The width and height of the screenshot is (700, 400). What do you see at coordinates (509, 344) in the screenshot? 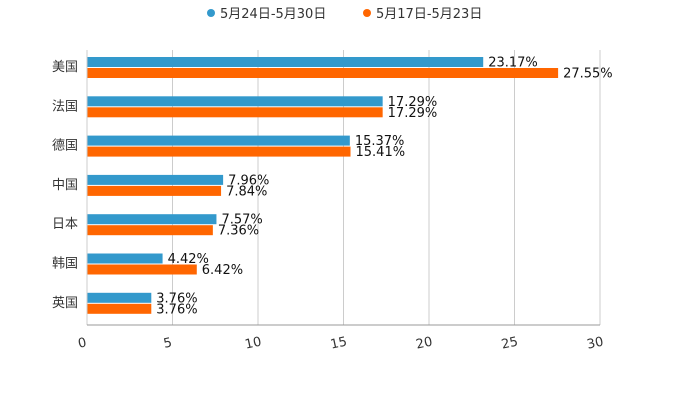
I see `x-tick-label: 25` at bounding box center [509, 344].